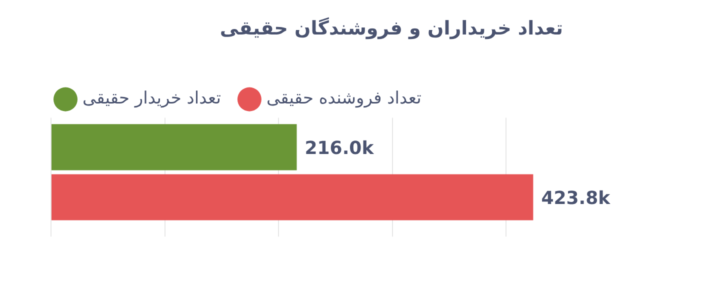 The image size is (707, 297). What do you see at coordinates (344, 98) in the screenshot?
I see `legend-label: تعداد فروشنده حقیقی` at bounding box center [344, 98].